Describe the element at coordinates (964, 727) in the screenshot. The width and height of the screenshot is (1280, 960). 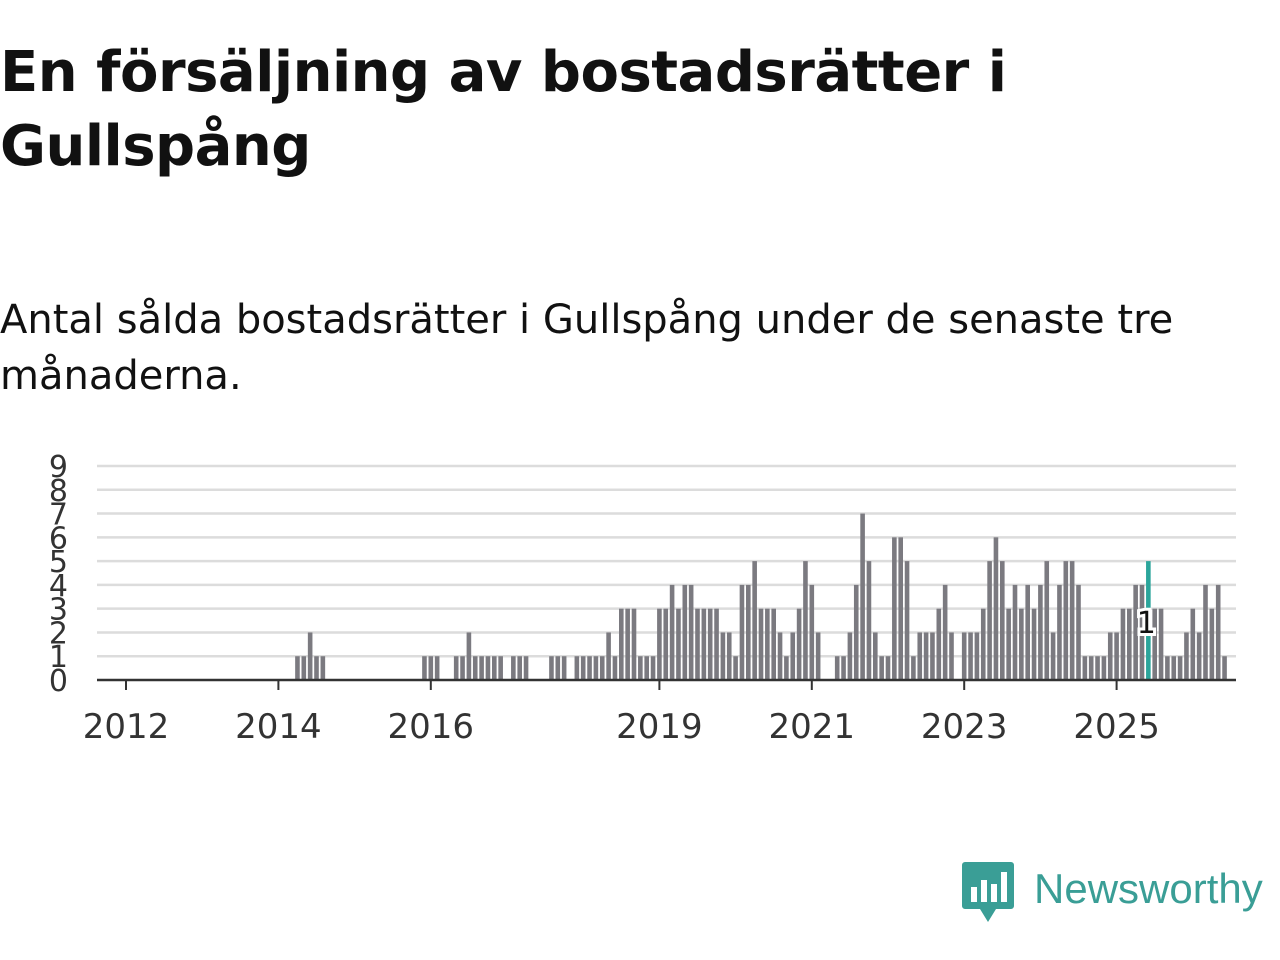
I see `x-tick-label: 2023` at that location.